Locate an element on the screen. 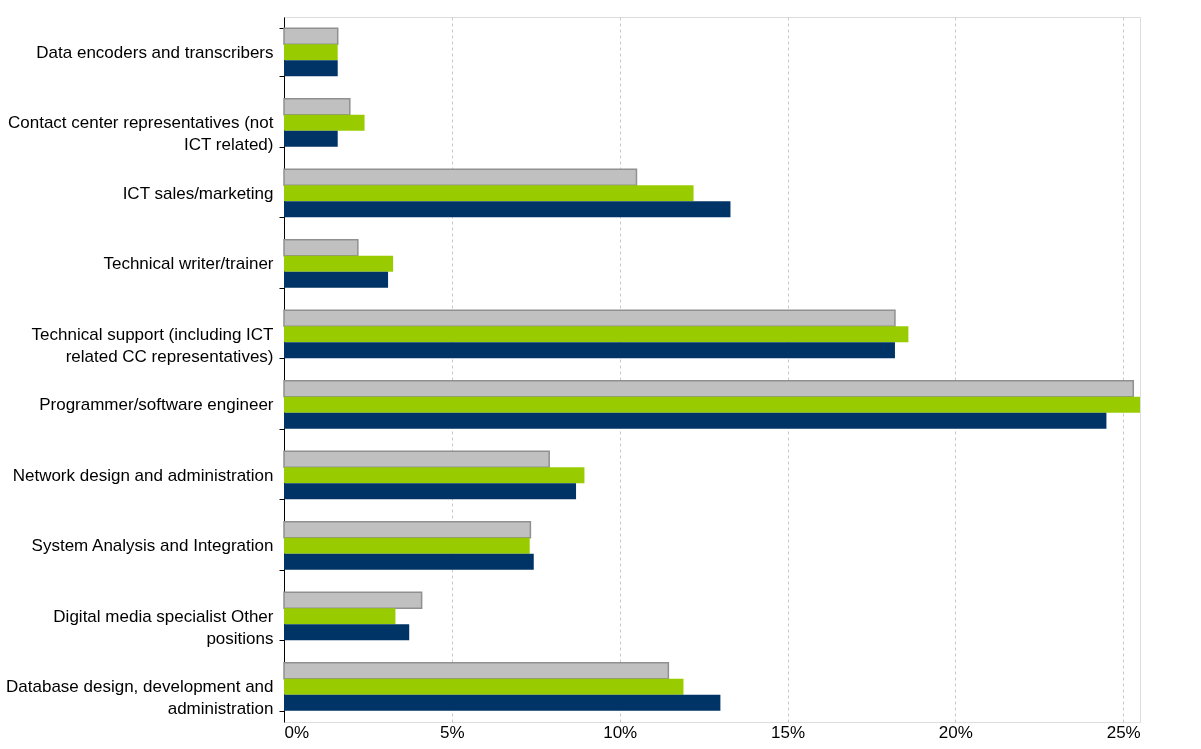  x-tick-label: 15% is located at coordinates (788, 732).